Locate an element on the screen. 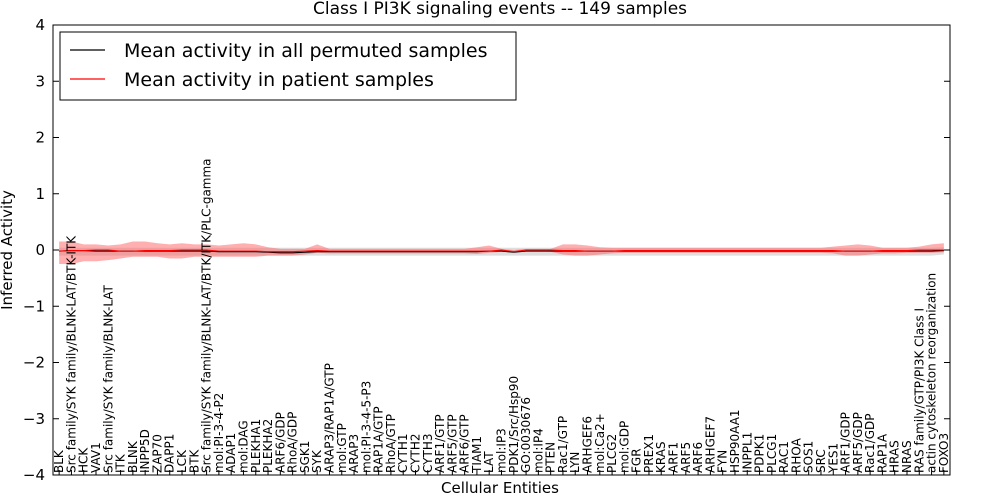 The width and height of the screenshot is (1000, 500). x-tick-label: ARF1/GTP is located at coordinates (440, 443).